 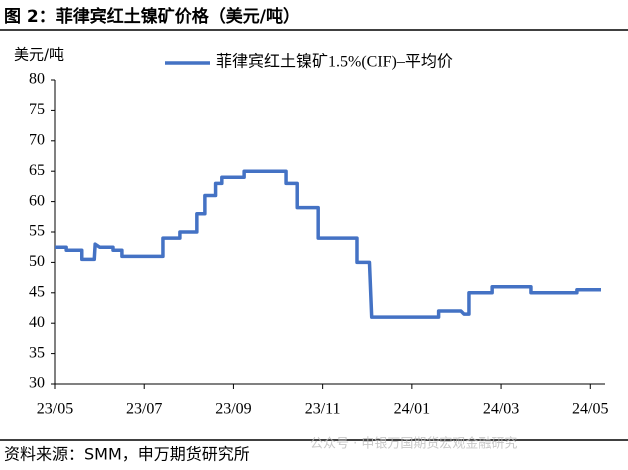 What do you see at coordinates (37, 231) in the screenshot?
I see `y-tick-label: 55` at bounding box center [37, 231].